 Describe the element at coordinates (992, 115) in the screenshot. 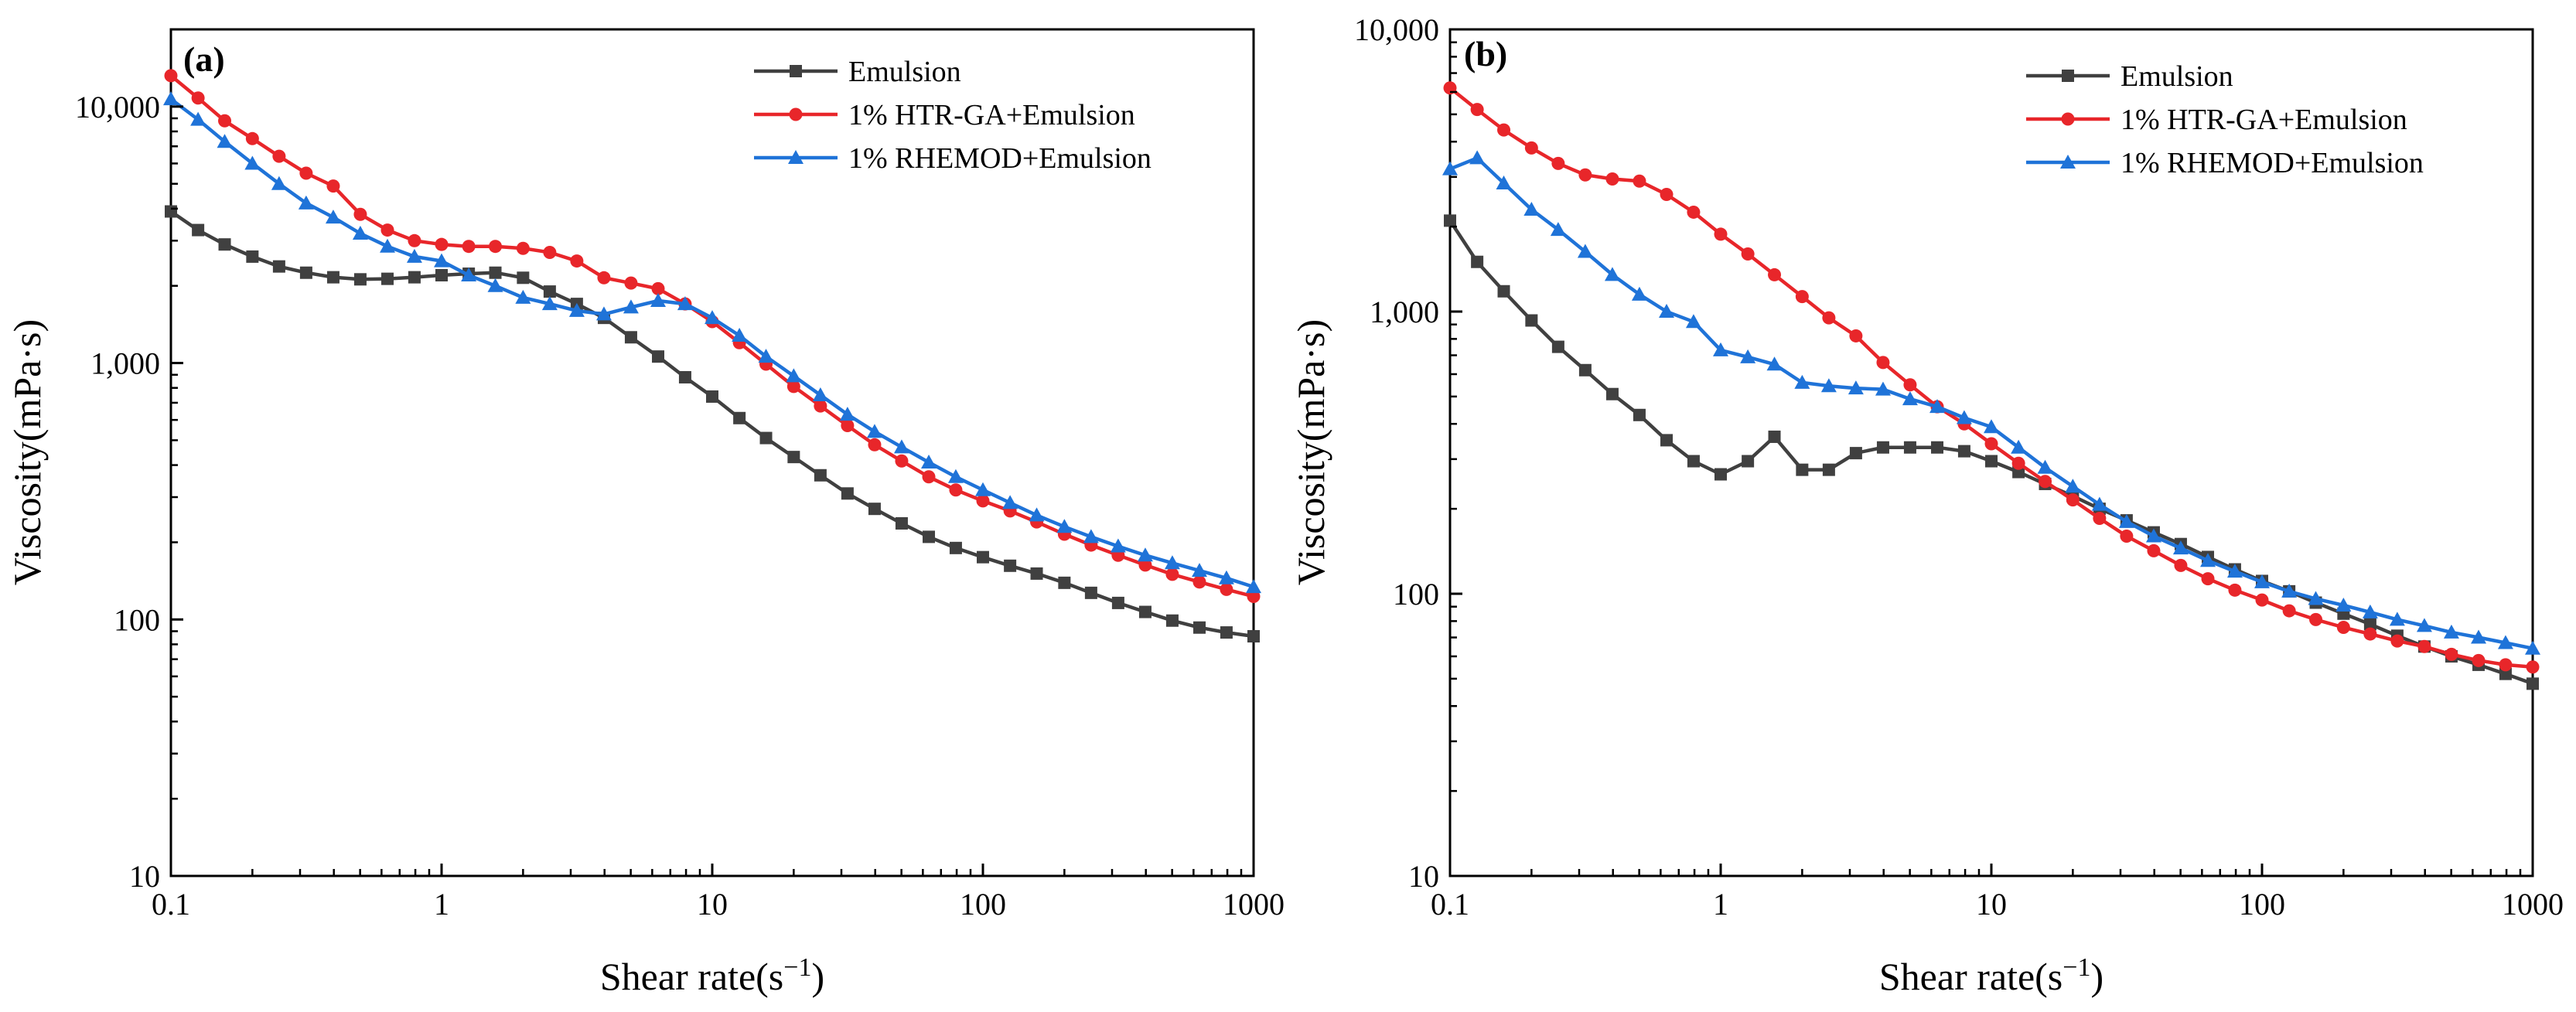

I see `legend-label: 1% HTR-GA+Emulsion` at that location.